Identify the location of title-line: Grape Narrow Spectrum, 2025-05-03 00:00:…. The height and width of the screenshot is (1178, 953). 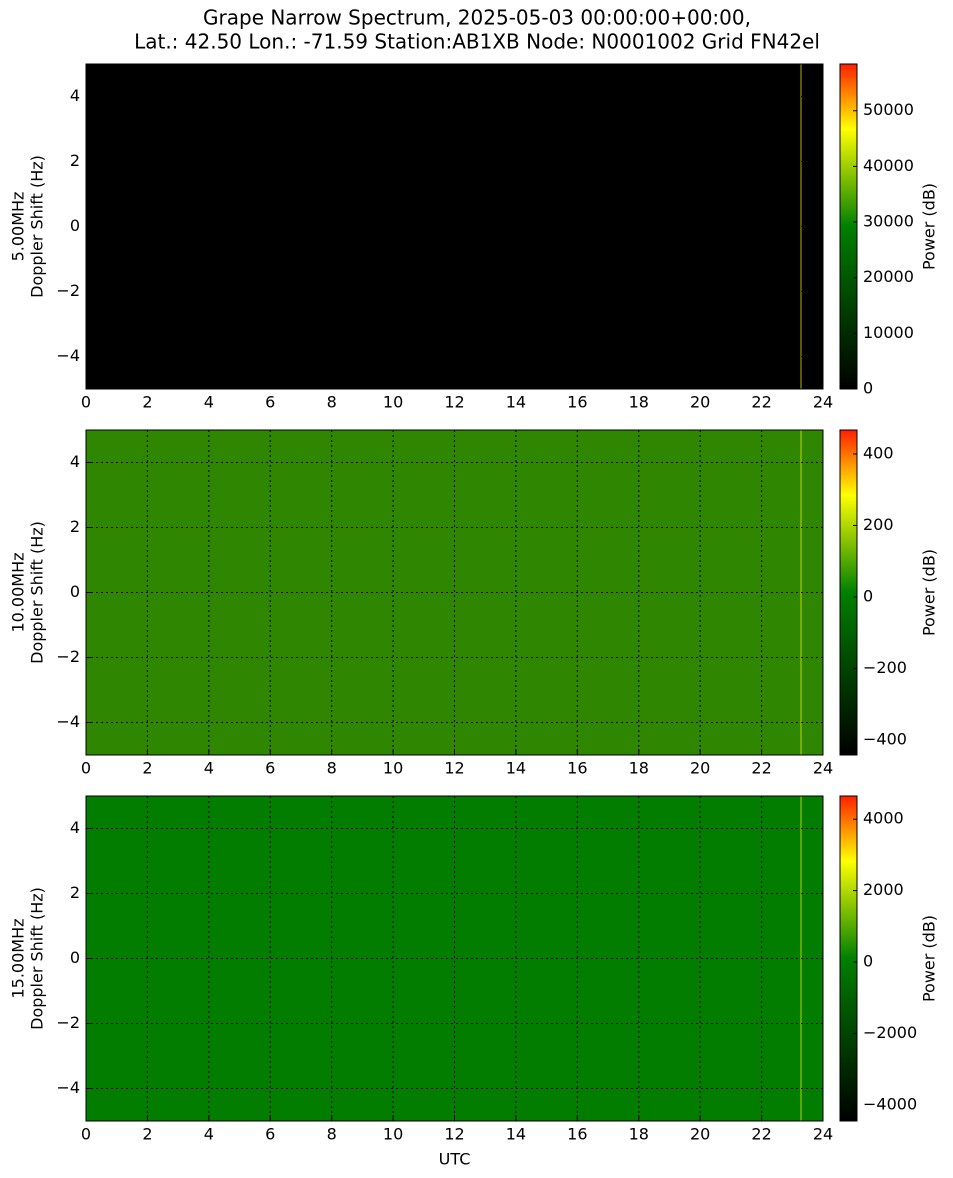
(477, 18).